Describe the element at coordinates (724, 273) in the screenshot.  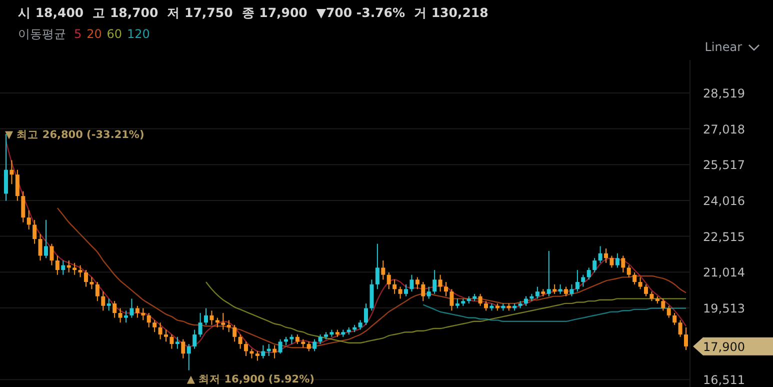
I see `y-tick-label: 21,014` at that location.